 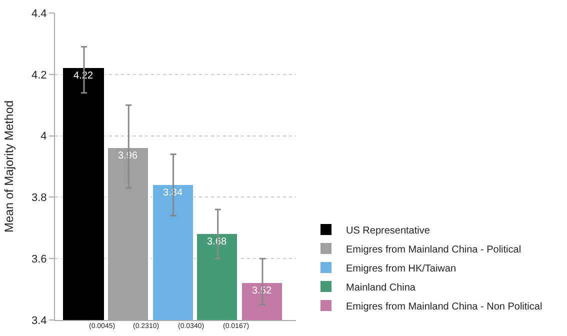 What do you see at coordinates (43, 136) in the screenshot?
I see `y-tick-label: 4` at bounding box center [43, 136].